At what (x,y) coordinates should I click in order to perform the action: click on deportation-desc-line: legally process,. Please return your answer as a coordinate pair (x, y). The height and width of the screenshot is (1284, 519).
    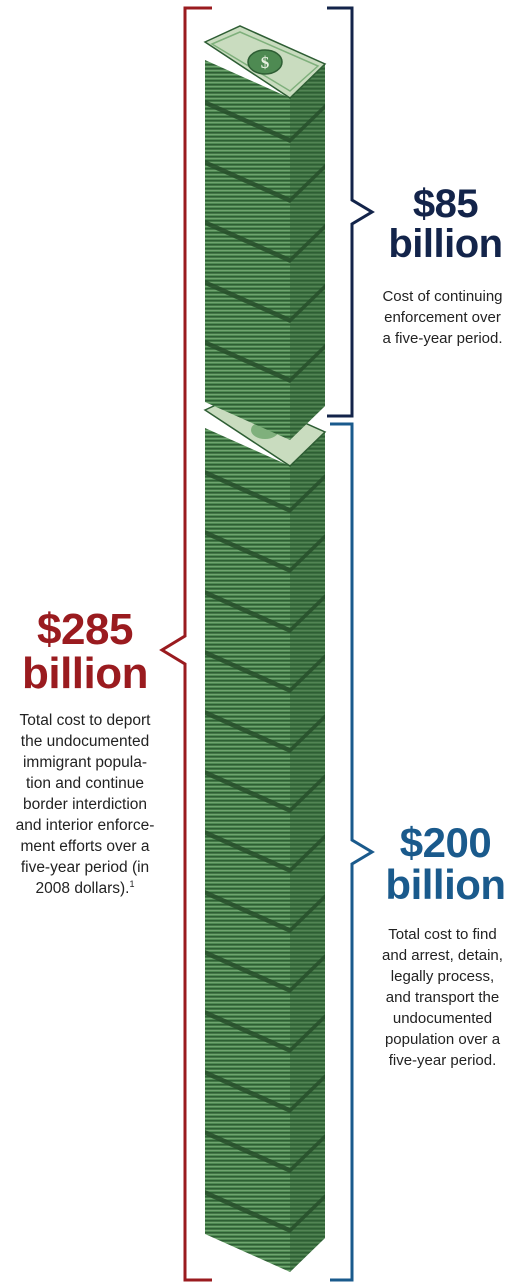
    Looking at the image, I should click on (442, 976).